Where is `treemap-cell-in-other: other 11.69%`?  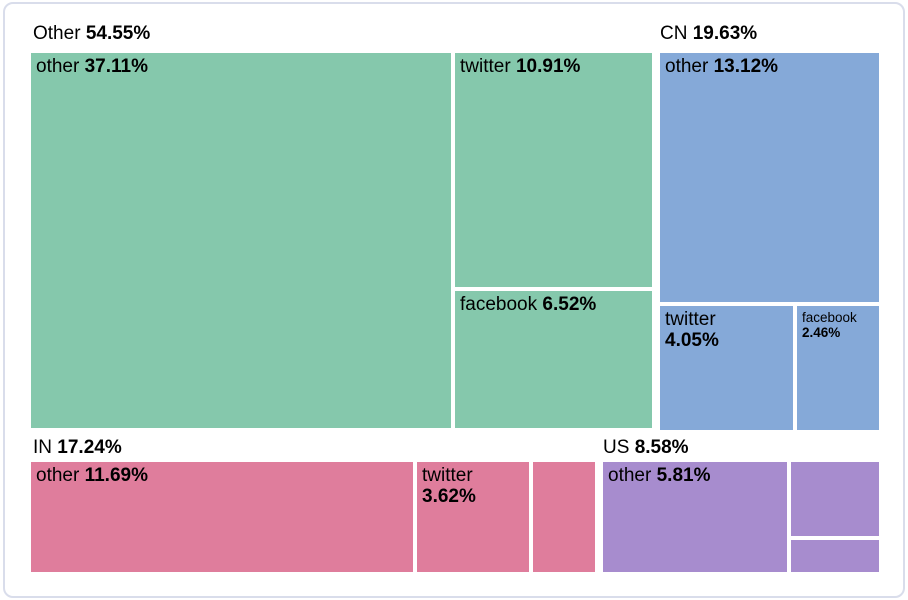 treemap-cell-in-other: other 11.69% is located at coordinates (222, 517).